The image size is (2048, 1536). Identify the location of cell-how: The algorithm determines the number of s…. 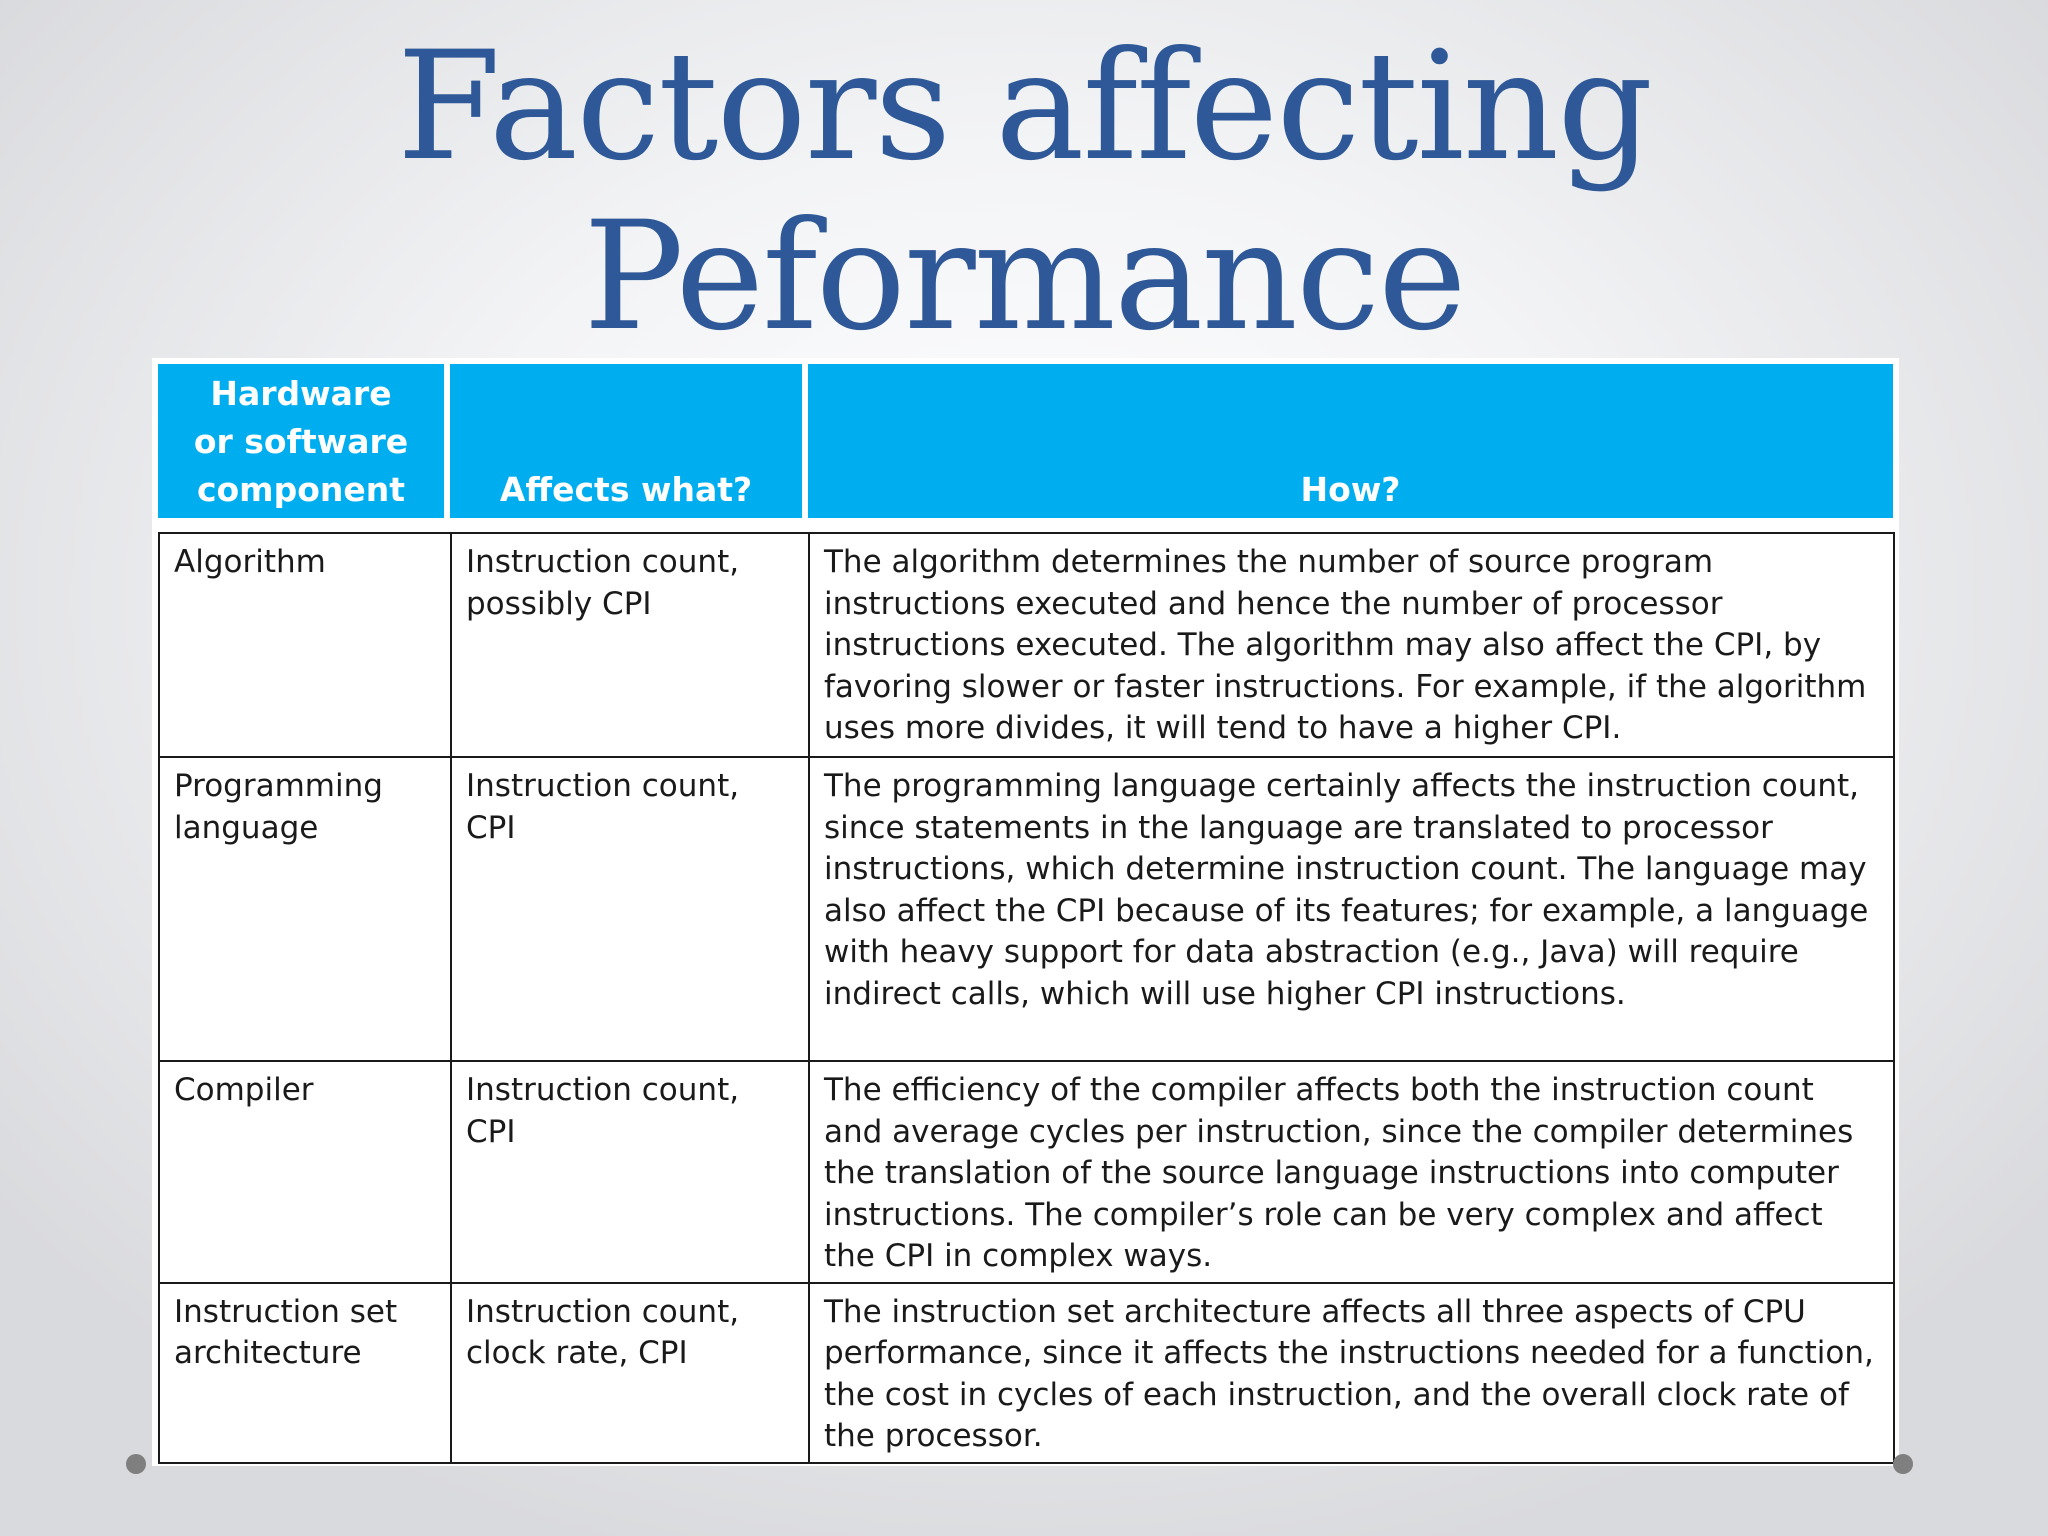
(1351, 645).